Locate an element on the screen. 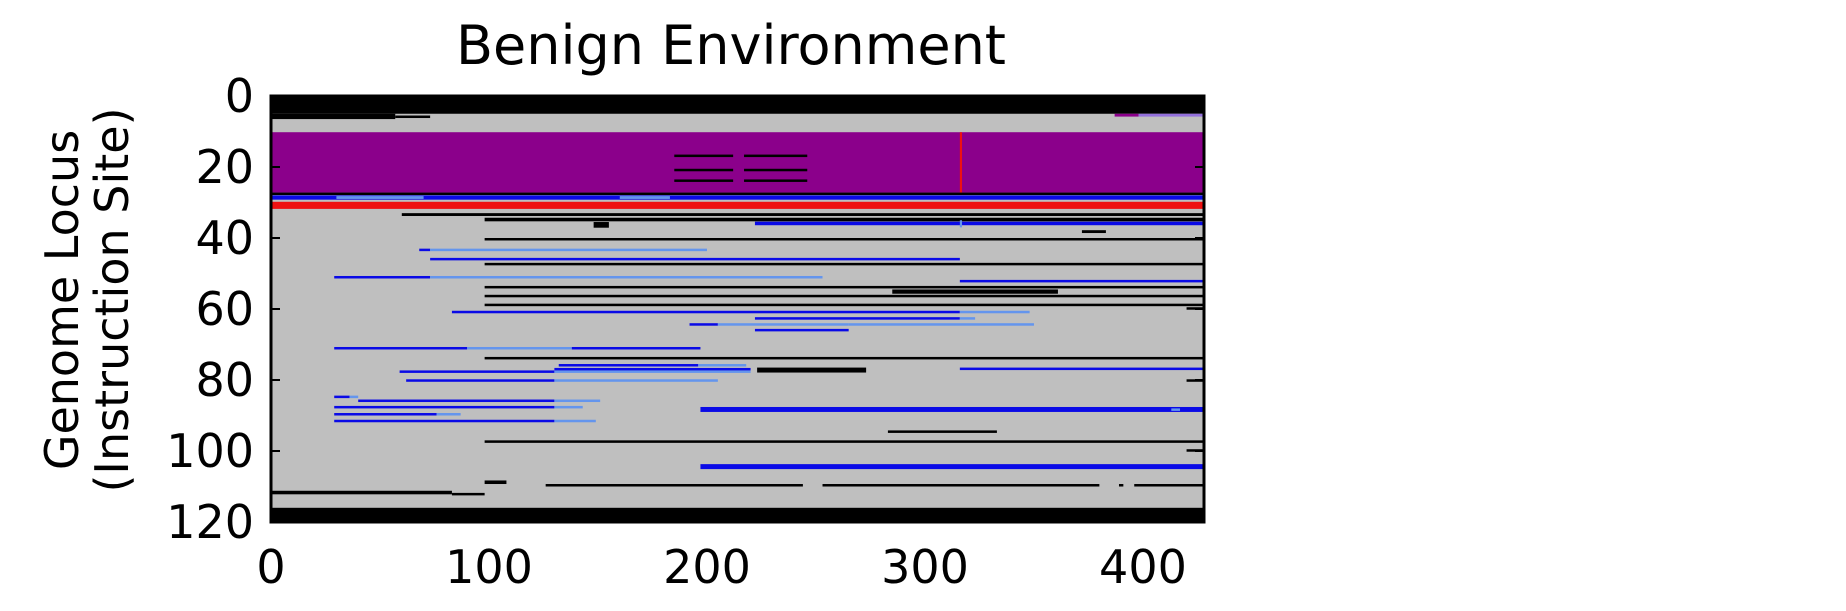  y-tick-label: 40 is located at coordinates (224, 238).